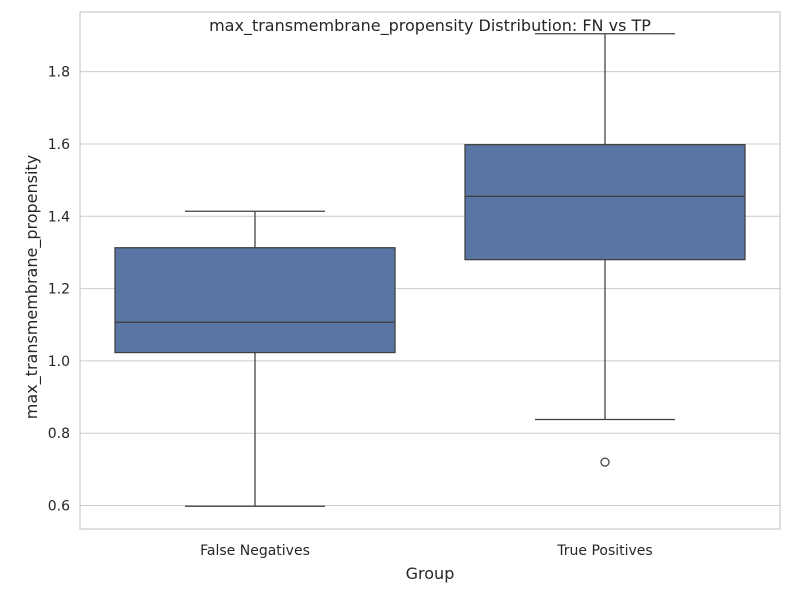  What do you see at coordinates (59, 217) in the screenshot?
I see `y-tick-label: 1.4` at bounding box center [59, 217].